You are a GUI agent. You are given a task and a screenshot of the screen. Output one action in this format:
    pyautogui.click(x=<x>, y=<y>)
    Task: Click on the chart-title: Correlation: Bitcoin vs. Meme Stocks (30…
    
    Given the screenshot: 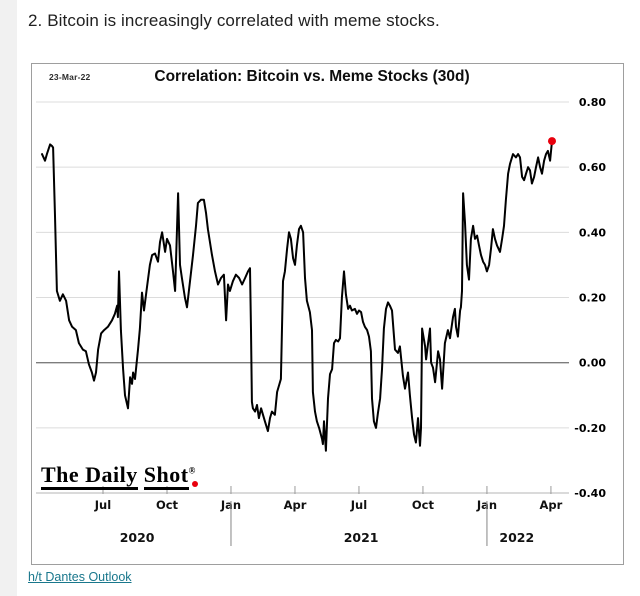 What is the action you would take?
    pyautogui.click(x=312, y=76)
    